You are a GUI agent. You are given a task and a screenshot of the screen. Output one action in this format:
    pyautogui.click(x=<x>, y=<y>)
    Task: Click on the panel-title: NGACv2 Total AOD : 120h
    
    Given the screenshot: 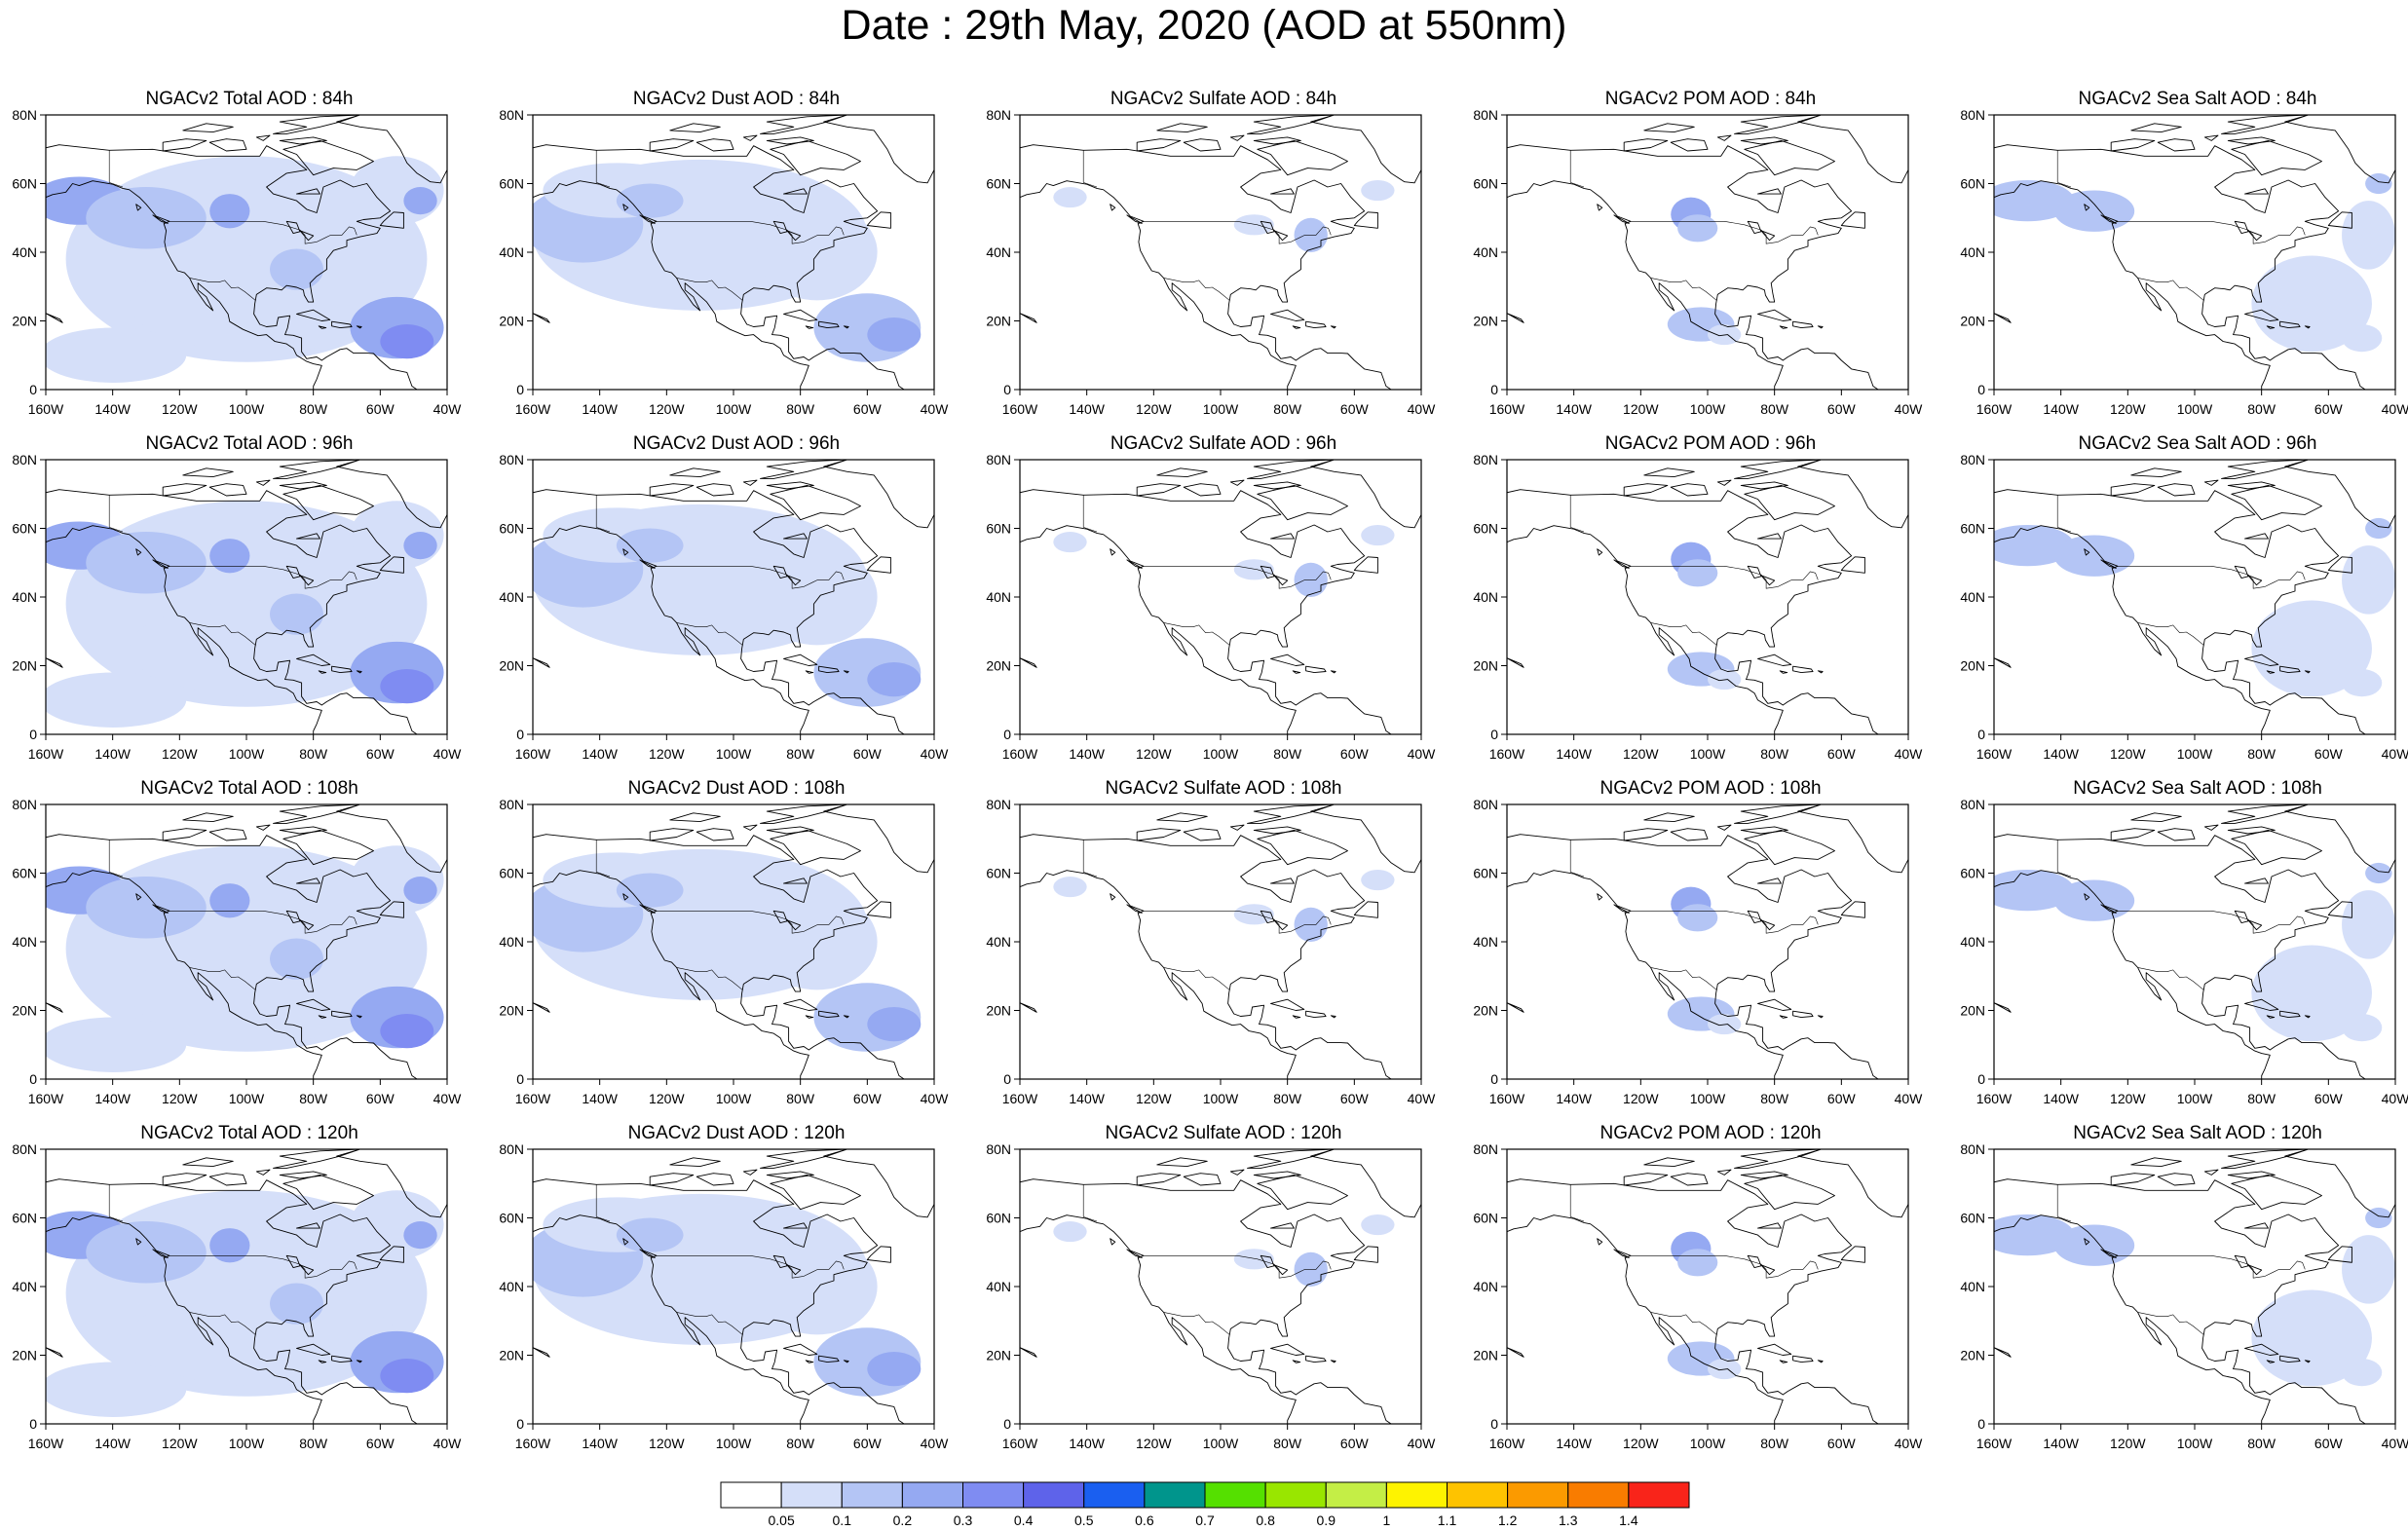 What is the action you would take?
    pyautogui.click(x=249, y=1133)
    